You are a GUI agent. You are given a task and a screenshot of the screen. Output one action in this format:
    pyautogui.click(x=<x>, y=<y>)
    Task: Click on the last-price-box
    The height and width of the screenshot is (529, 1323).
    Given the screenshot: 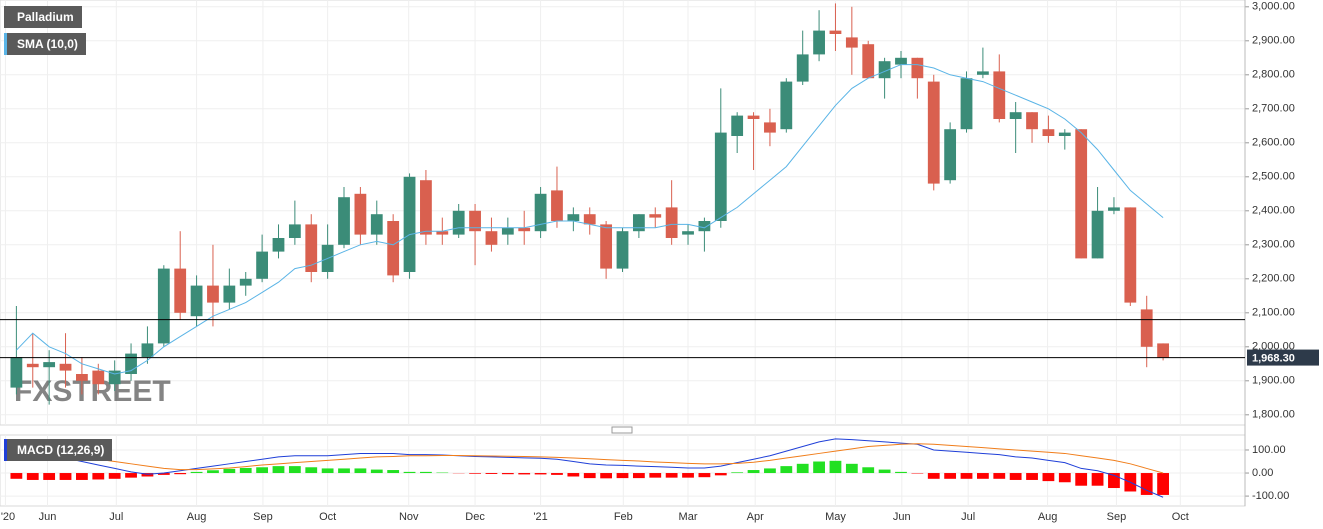 What is the action you would take?
    pyautogui.click(x=1283, y=357)
    